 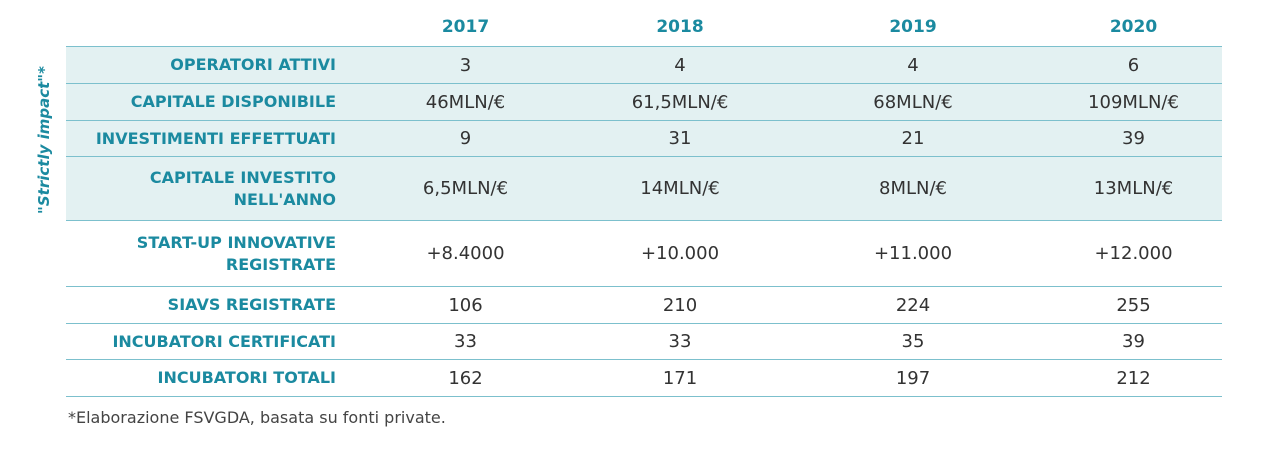 I want to click on cell-value: 46MLN/€, so click(x=465, y=102).